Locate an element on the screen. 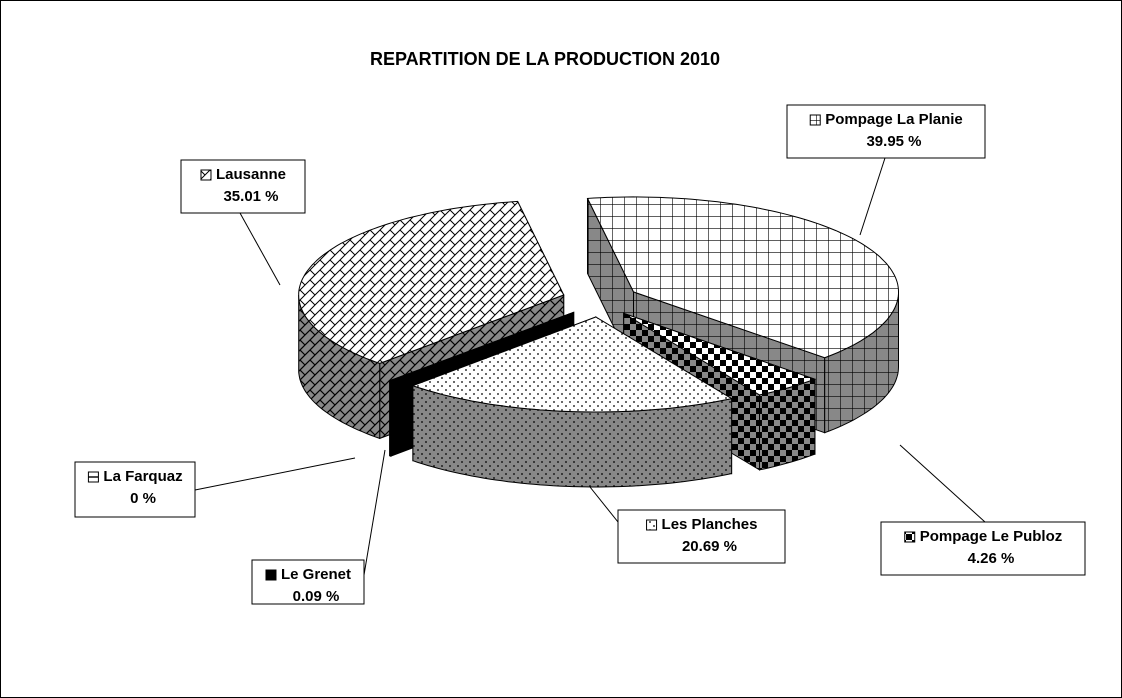 The height and width of the screenshot is (698, 1122). label-name: Pompage Le Publoz is located at coordinates (991, 536).